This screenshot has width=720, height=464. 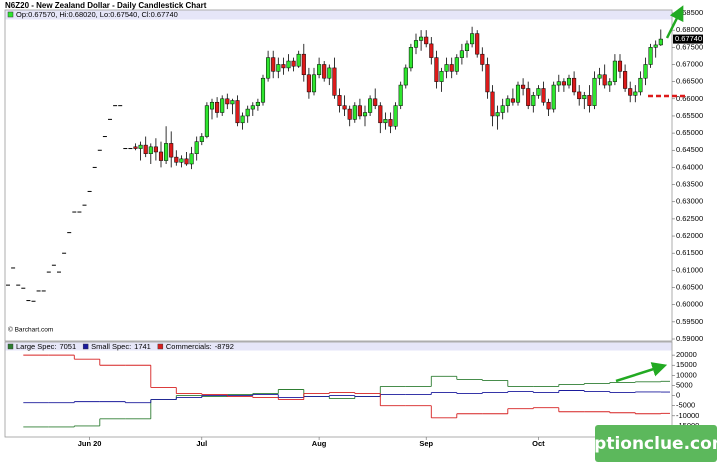 I want to click on y-tick-label: 0.68500, so click(x=689, y=12).